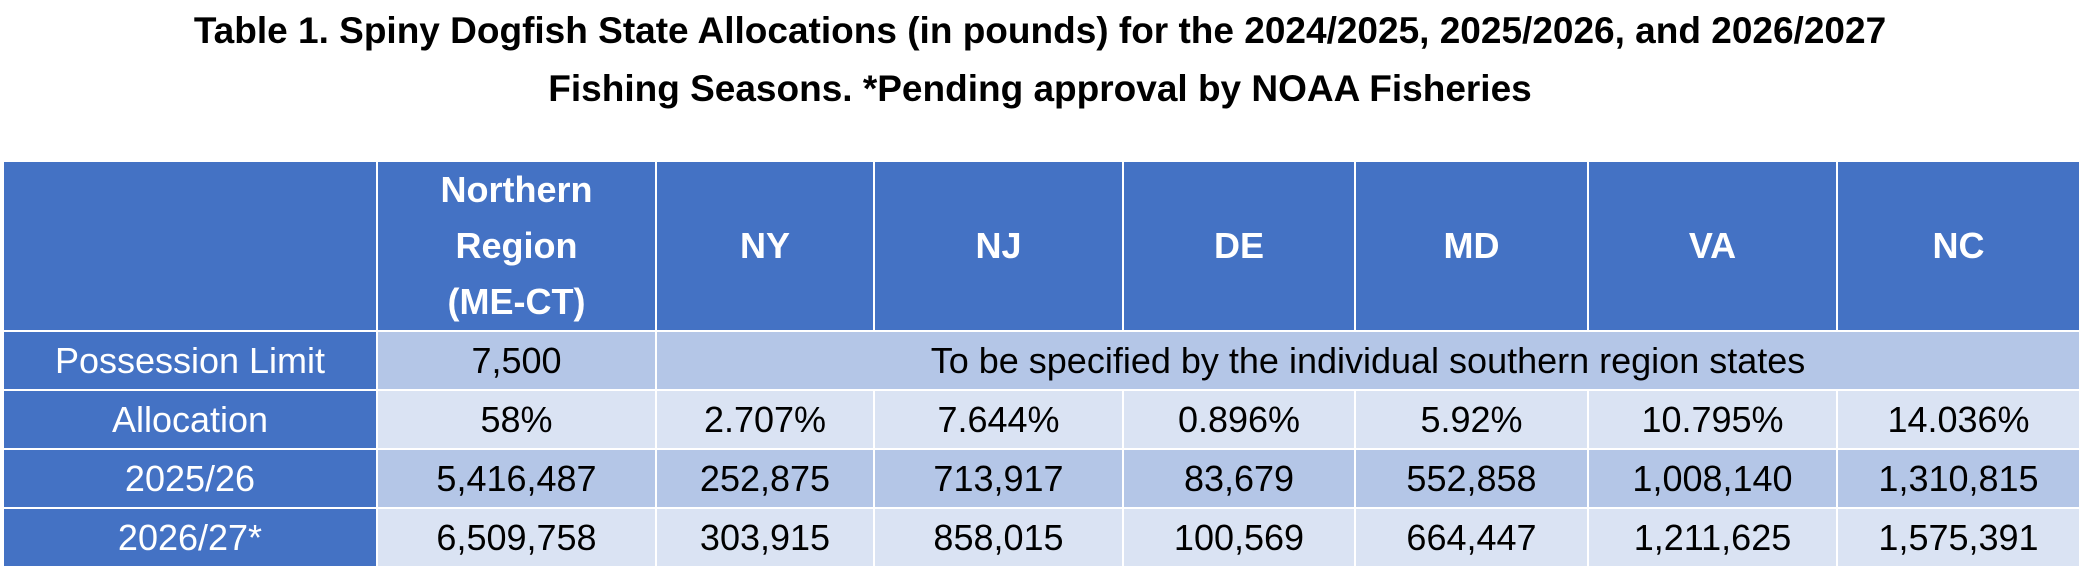 This screenshot has width=2080, height=568. What do you see at coordinates (765, 537) in the screenshot?
I see `table-cell: 303,915` at bounding box center [765, 537].